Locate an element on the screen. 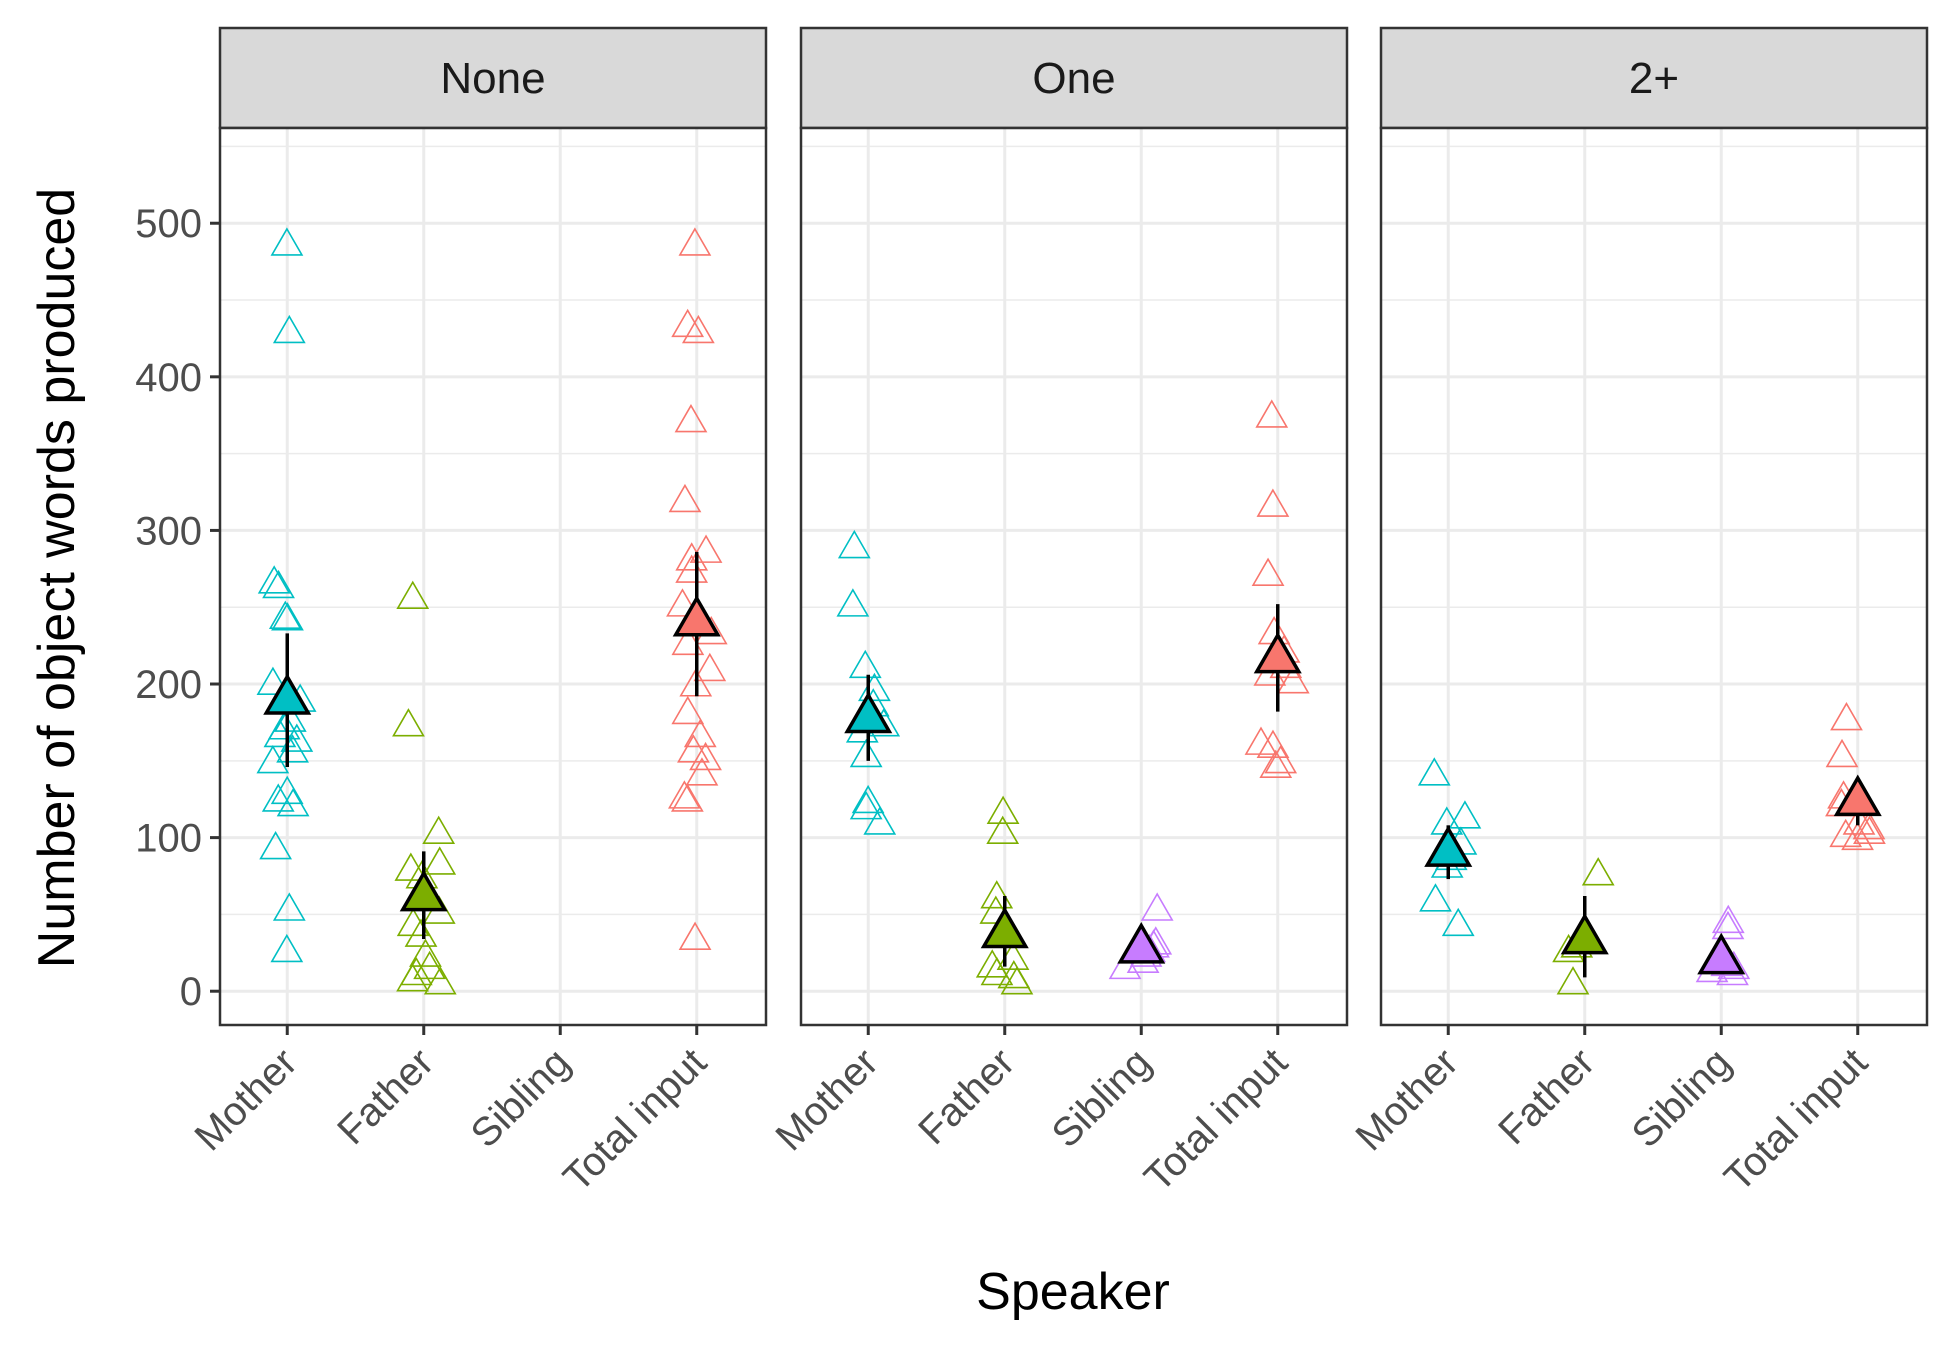 The width and height of the screenshot is (1950, 1350). y-tick-label: 0 is located at coordinates (191, 992).